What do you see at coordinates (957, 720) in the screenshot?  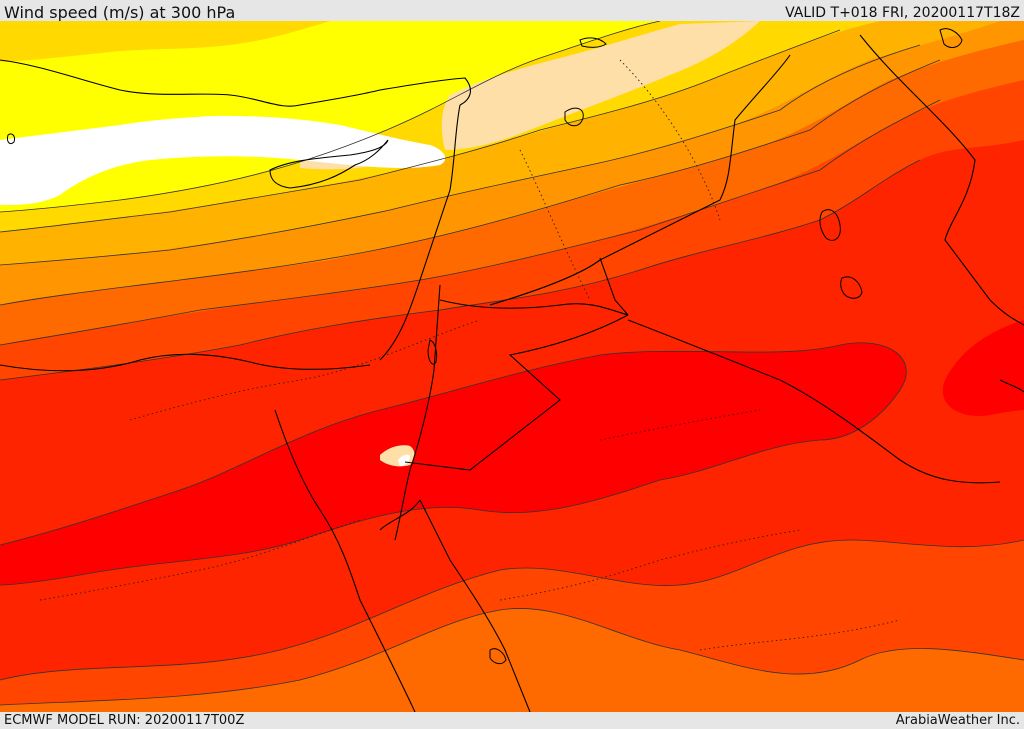 I see `credit-label: ArabiaWeather Inc.` at bounding box center [957, 720].